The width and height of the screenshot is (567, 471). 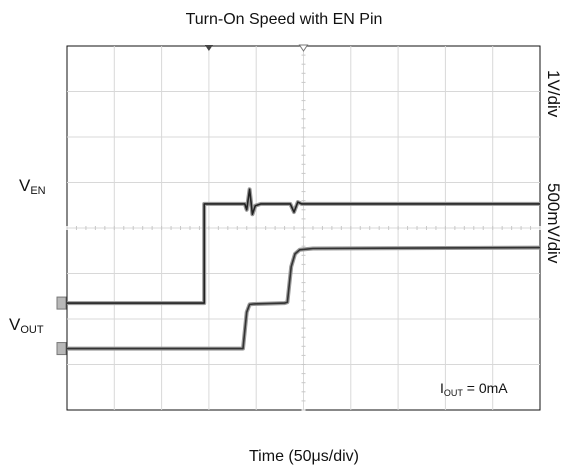 I want to click on time-reference-marker, so click(x=303, y=48).